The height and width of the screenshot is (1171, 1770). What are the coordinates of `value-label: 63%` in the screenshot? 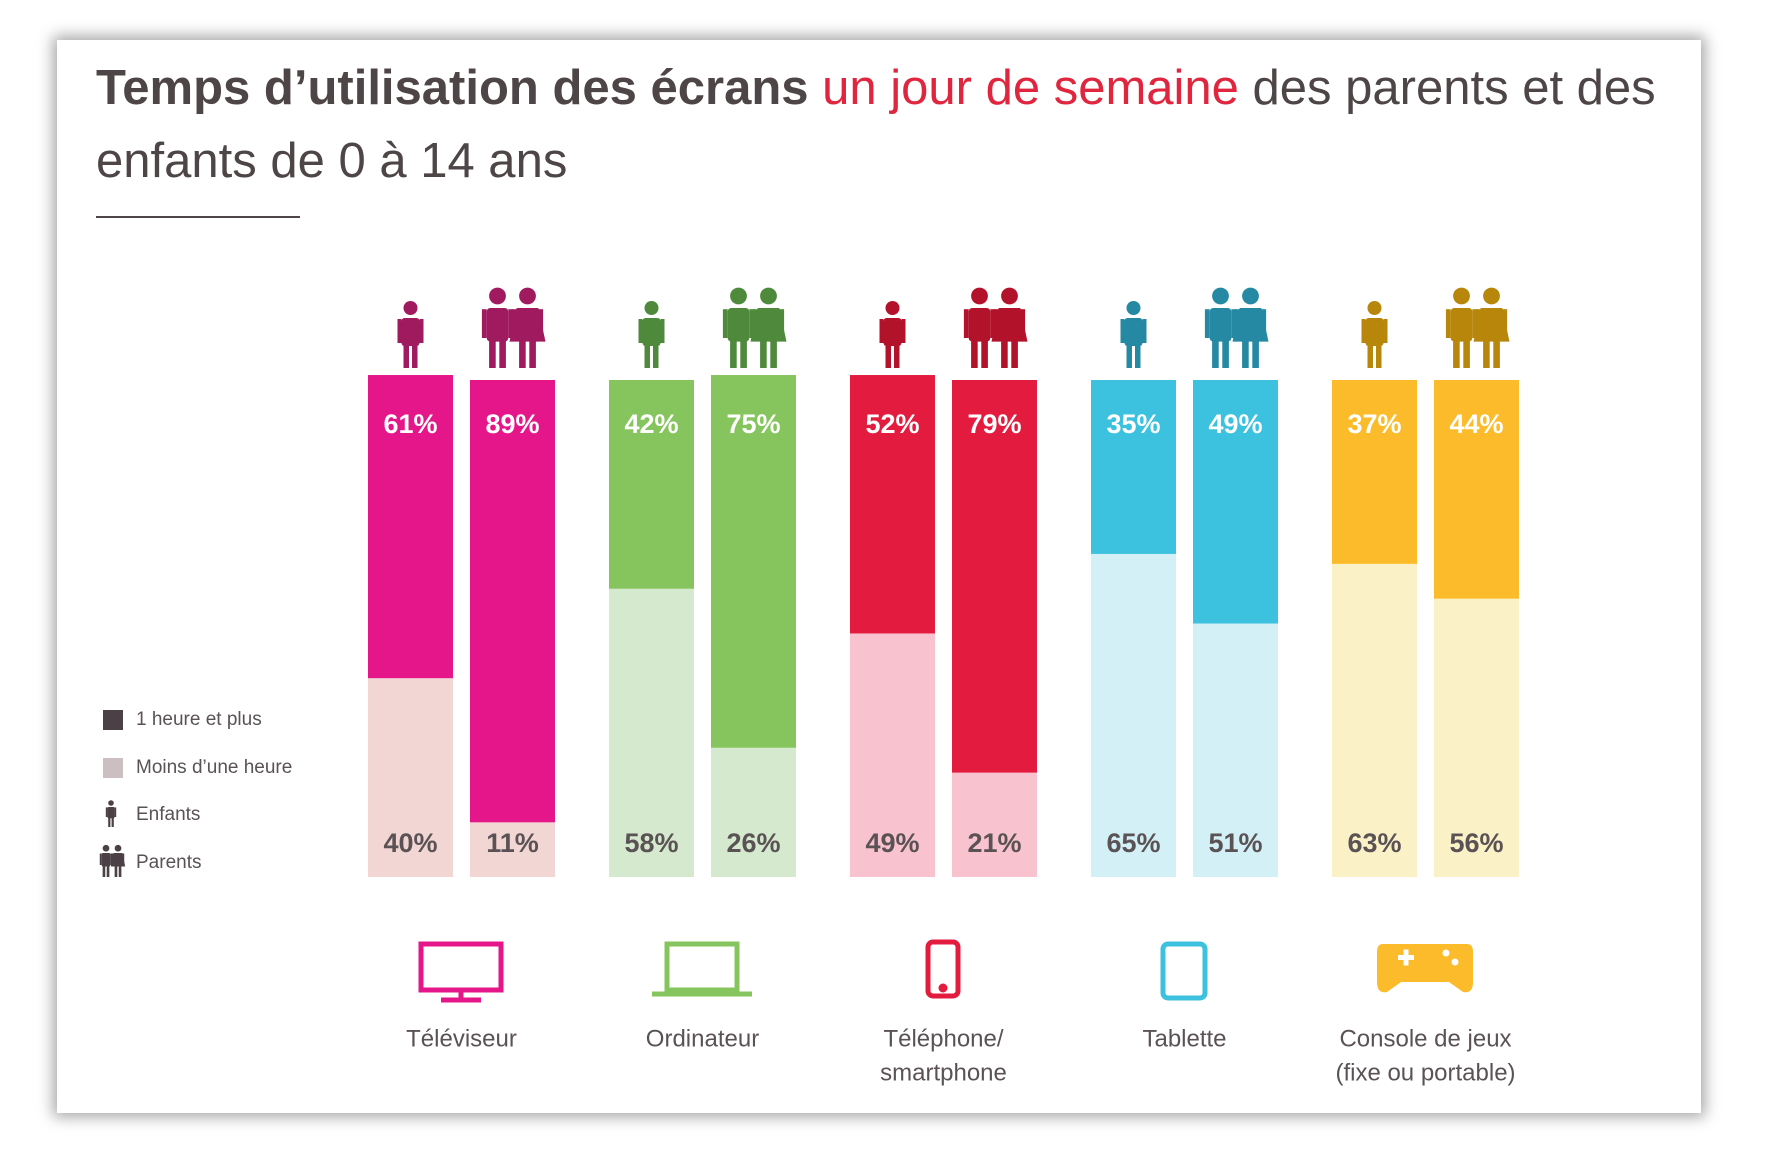 It's located at (1374, 843).